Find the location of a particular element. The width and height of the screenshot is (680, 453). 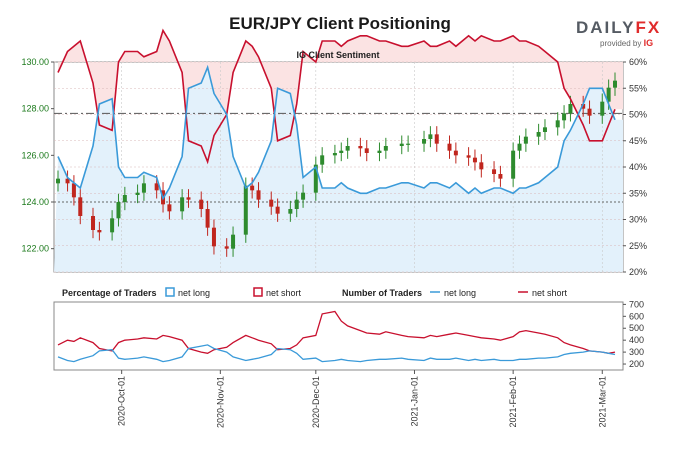

percent-tick-label: 30% is located at coordinates (638, 220).